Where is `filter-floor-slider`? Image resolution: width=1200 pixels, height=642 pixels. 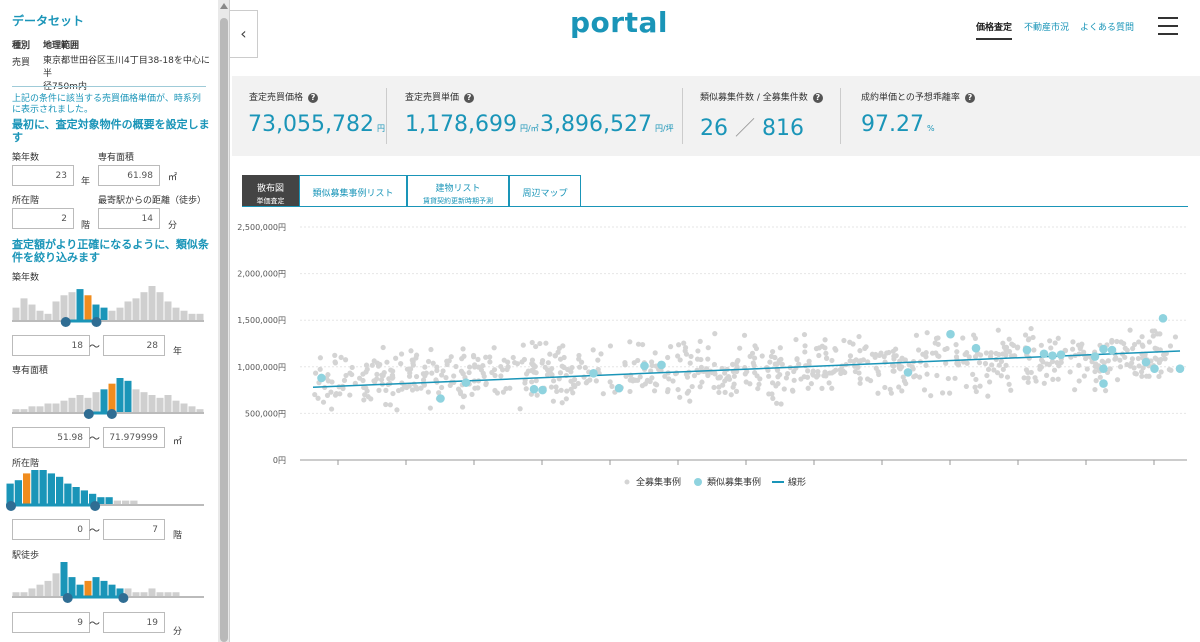
filter-floor-slider is located at coordinates (105, 492).